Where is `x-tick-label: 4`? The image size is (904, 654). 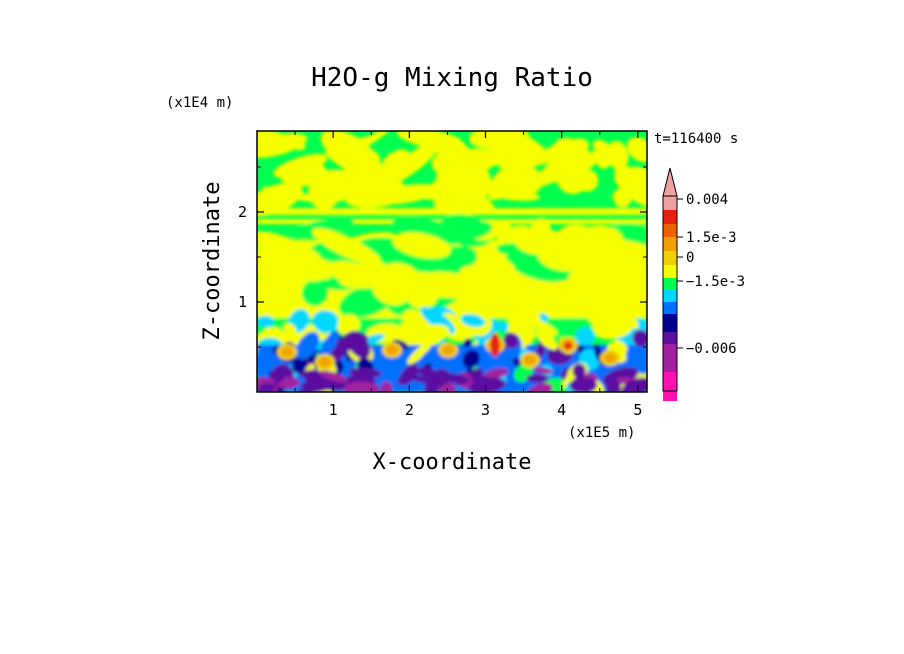
x-tick-label: 4 is located at coordinates (561, 410).